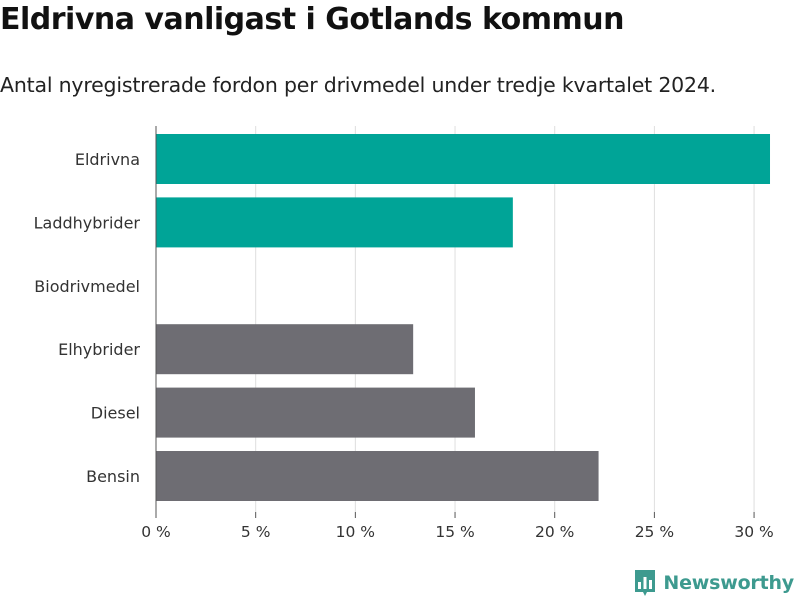 The width and height of the screenshot is (800, 600). What do you see at coordinates (645, 583) in the screenshot?
I see `newsworthy-logo-icon` at bounding box center [645, 583].